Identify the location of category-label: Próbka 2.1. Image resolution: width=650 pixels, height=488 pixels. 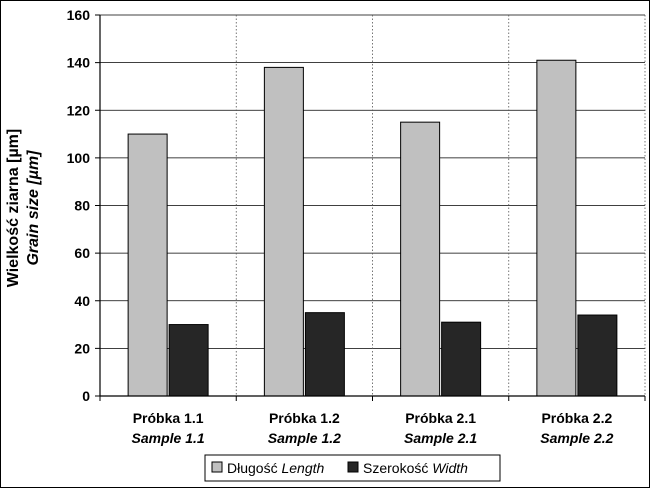
(440, 418).